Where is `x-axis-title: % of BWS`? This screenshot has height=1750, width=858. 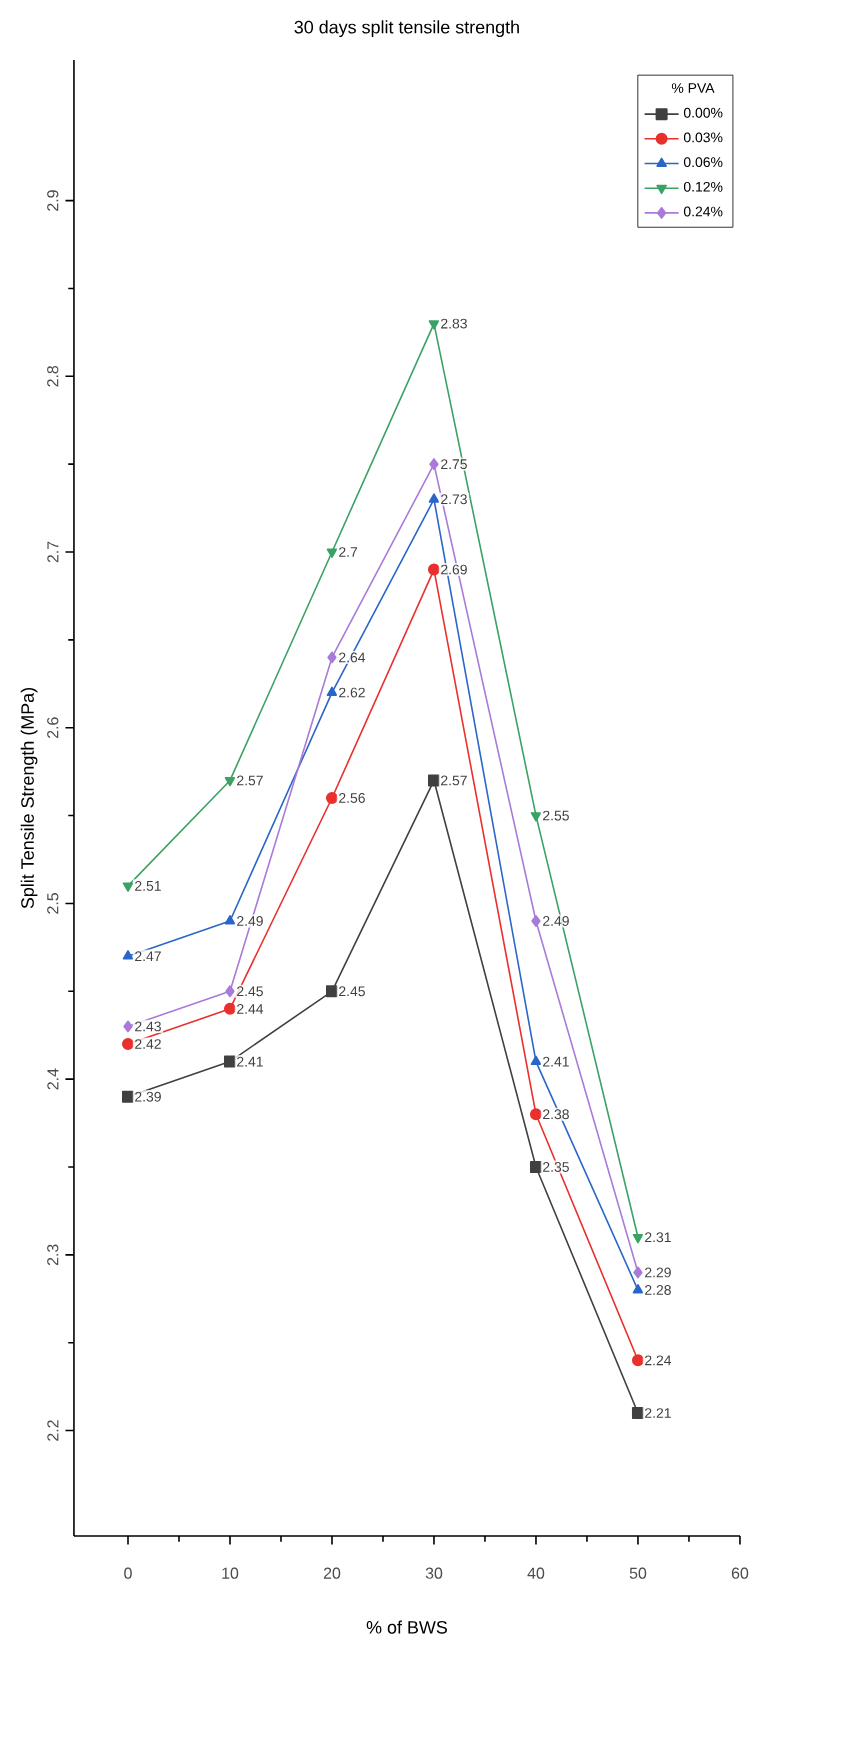 x-axis-title: % of BWS is located at coordinates (406, 1627).